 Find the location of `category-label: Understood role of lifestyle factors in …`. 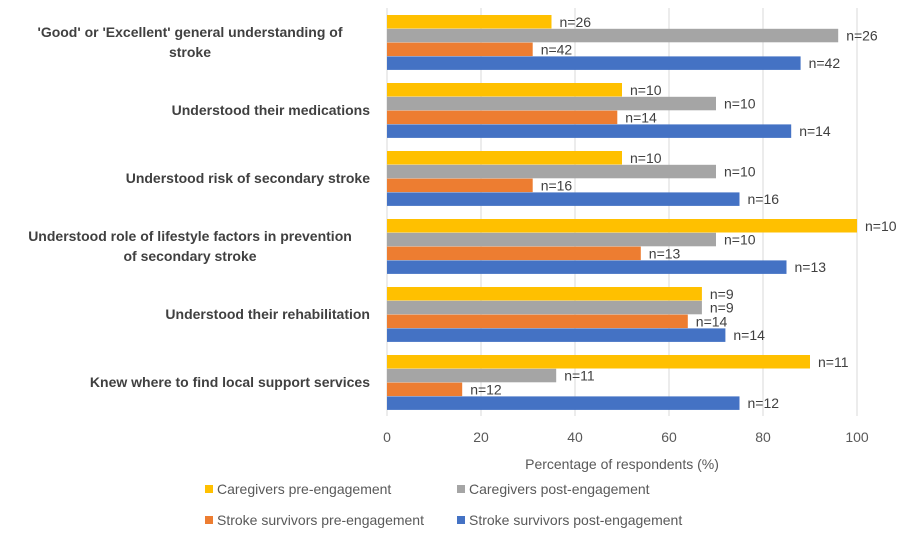

category-label: Understood role of lifestyle factors in … is located at coordinates (190, 246).